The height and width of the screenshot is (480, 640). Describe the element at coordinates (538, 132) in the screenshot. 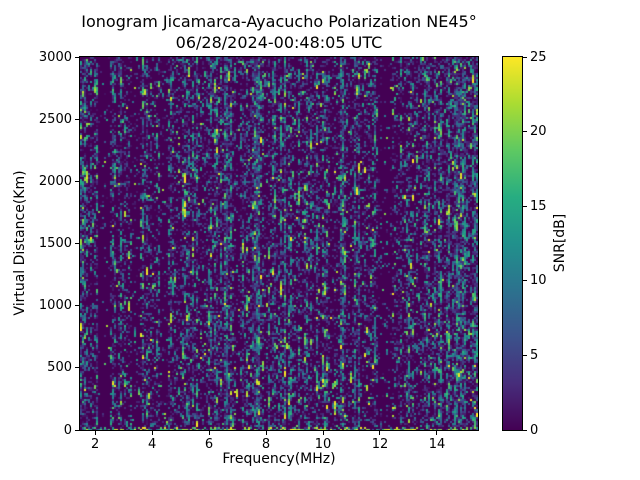

I see `colorbar-tick-label: 20` at that location.